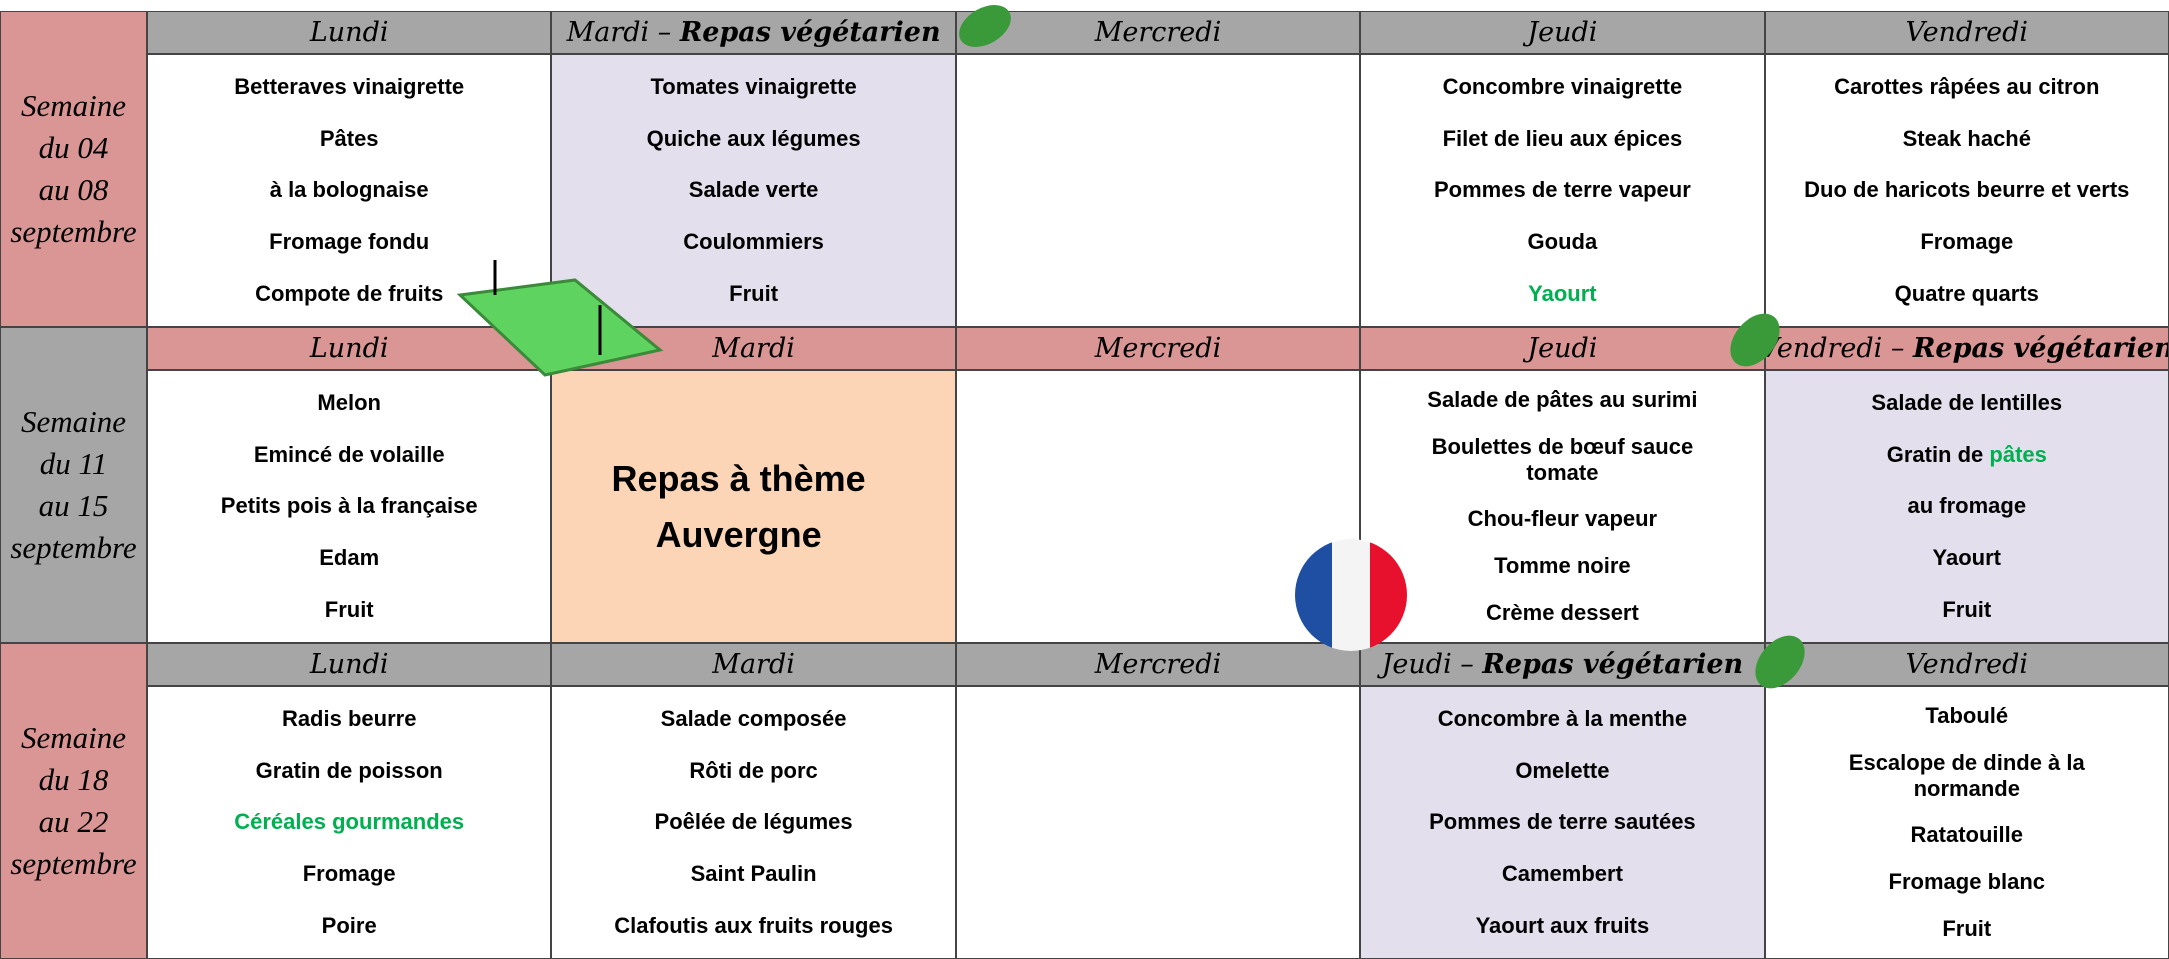 This screenshot has height=959, width=2169. Describe the element at coordinates (1432, 664) in the screenshot. I see `day-name: Jeudi –` at that location.